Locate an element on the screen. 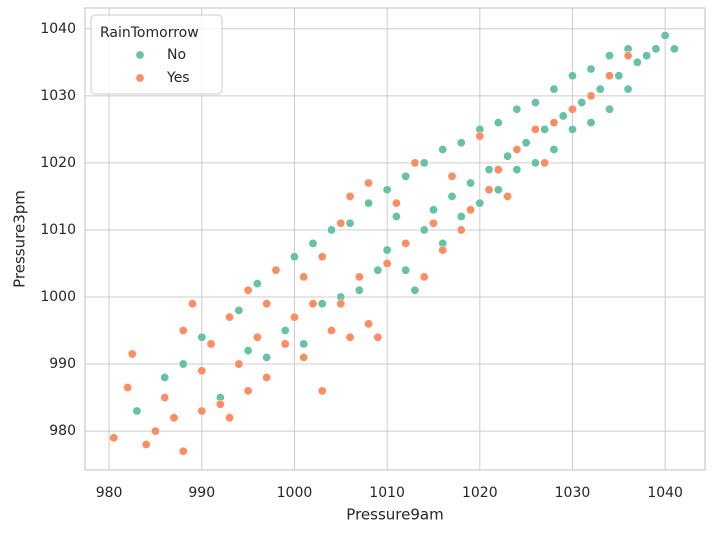  x-axis-label: Pressure9am is located at coordinates (394, 515).